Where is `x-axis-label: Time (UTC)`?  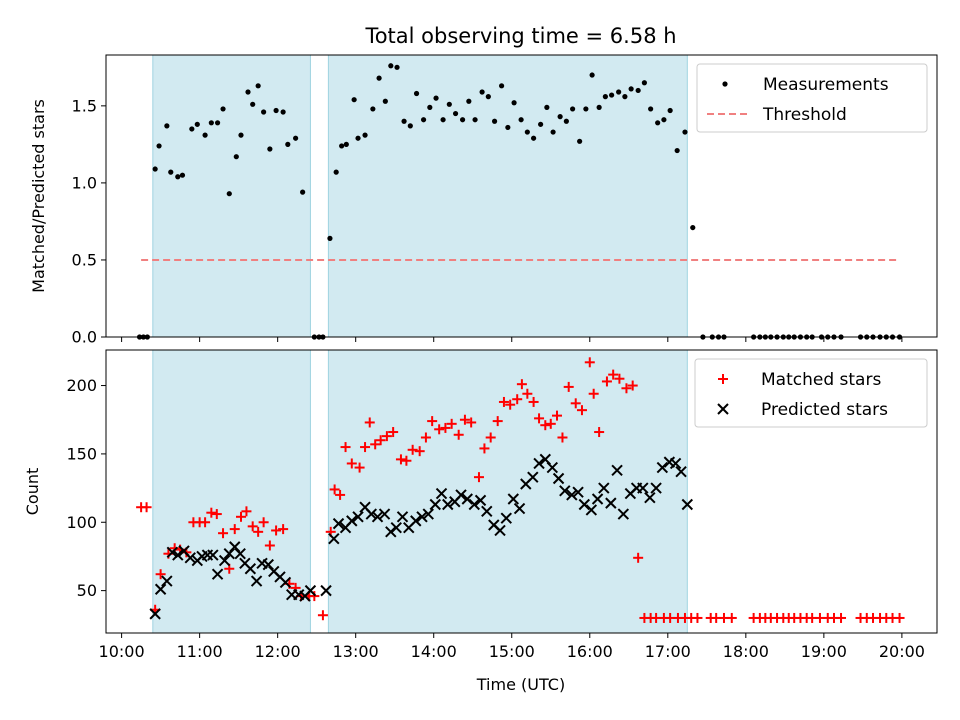
x-axis-label: Time (UTC) is located at coordinates (520, 684).